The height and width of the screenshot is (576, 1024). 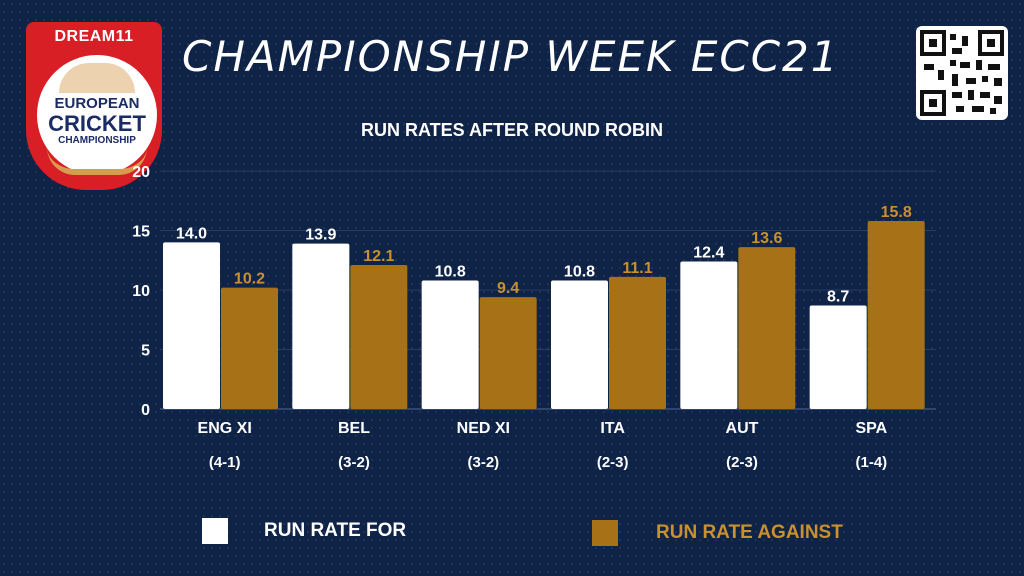 What do you see at coordinates (97, 140) in the screenshot?
I see `logo-line-3: CHAMPIONSHIP` at bounding box center [97, 140].